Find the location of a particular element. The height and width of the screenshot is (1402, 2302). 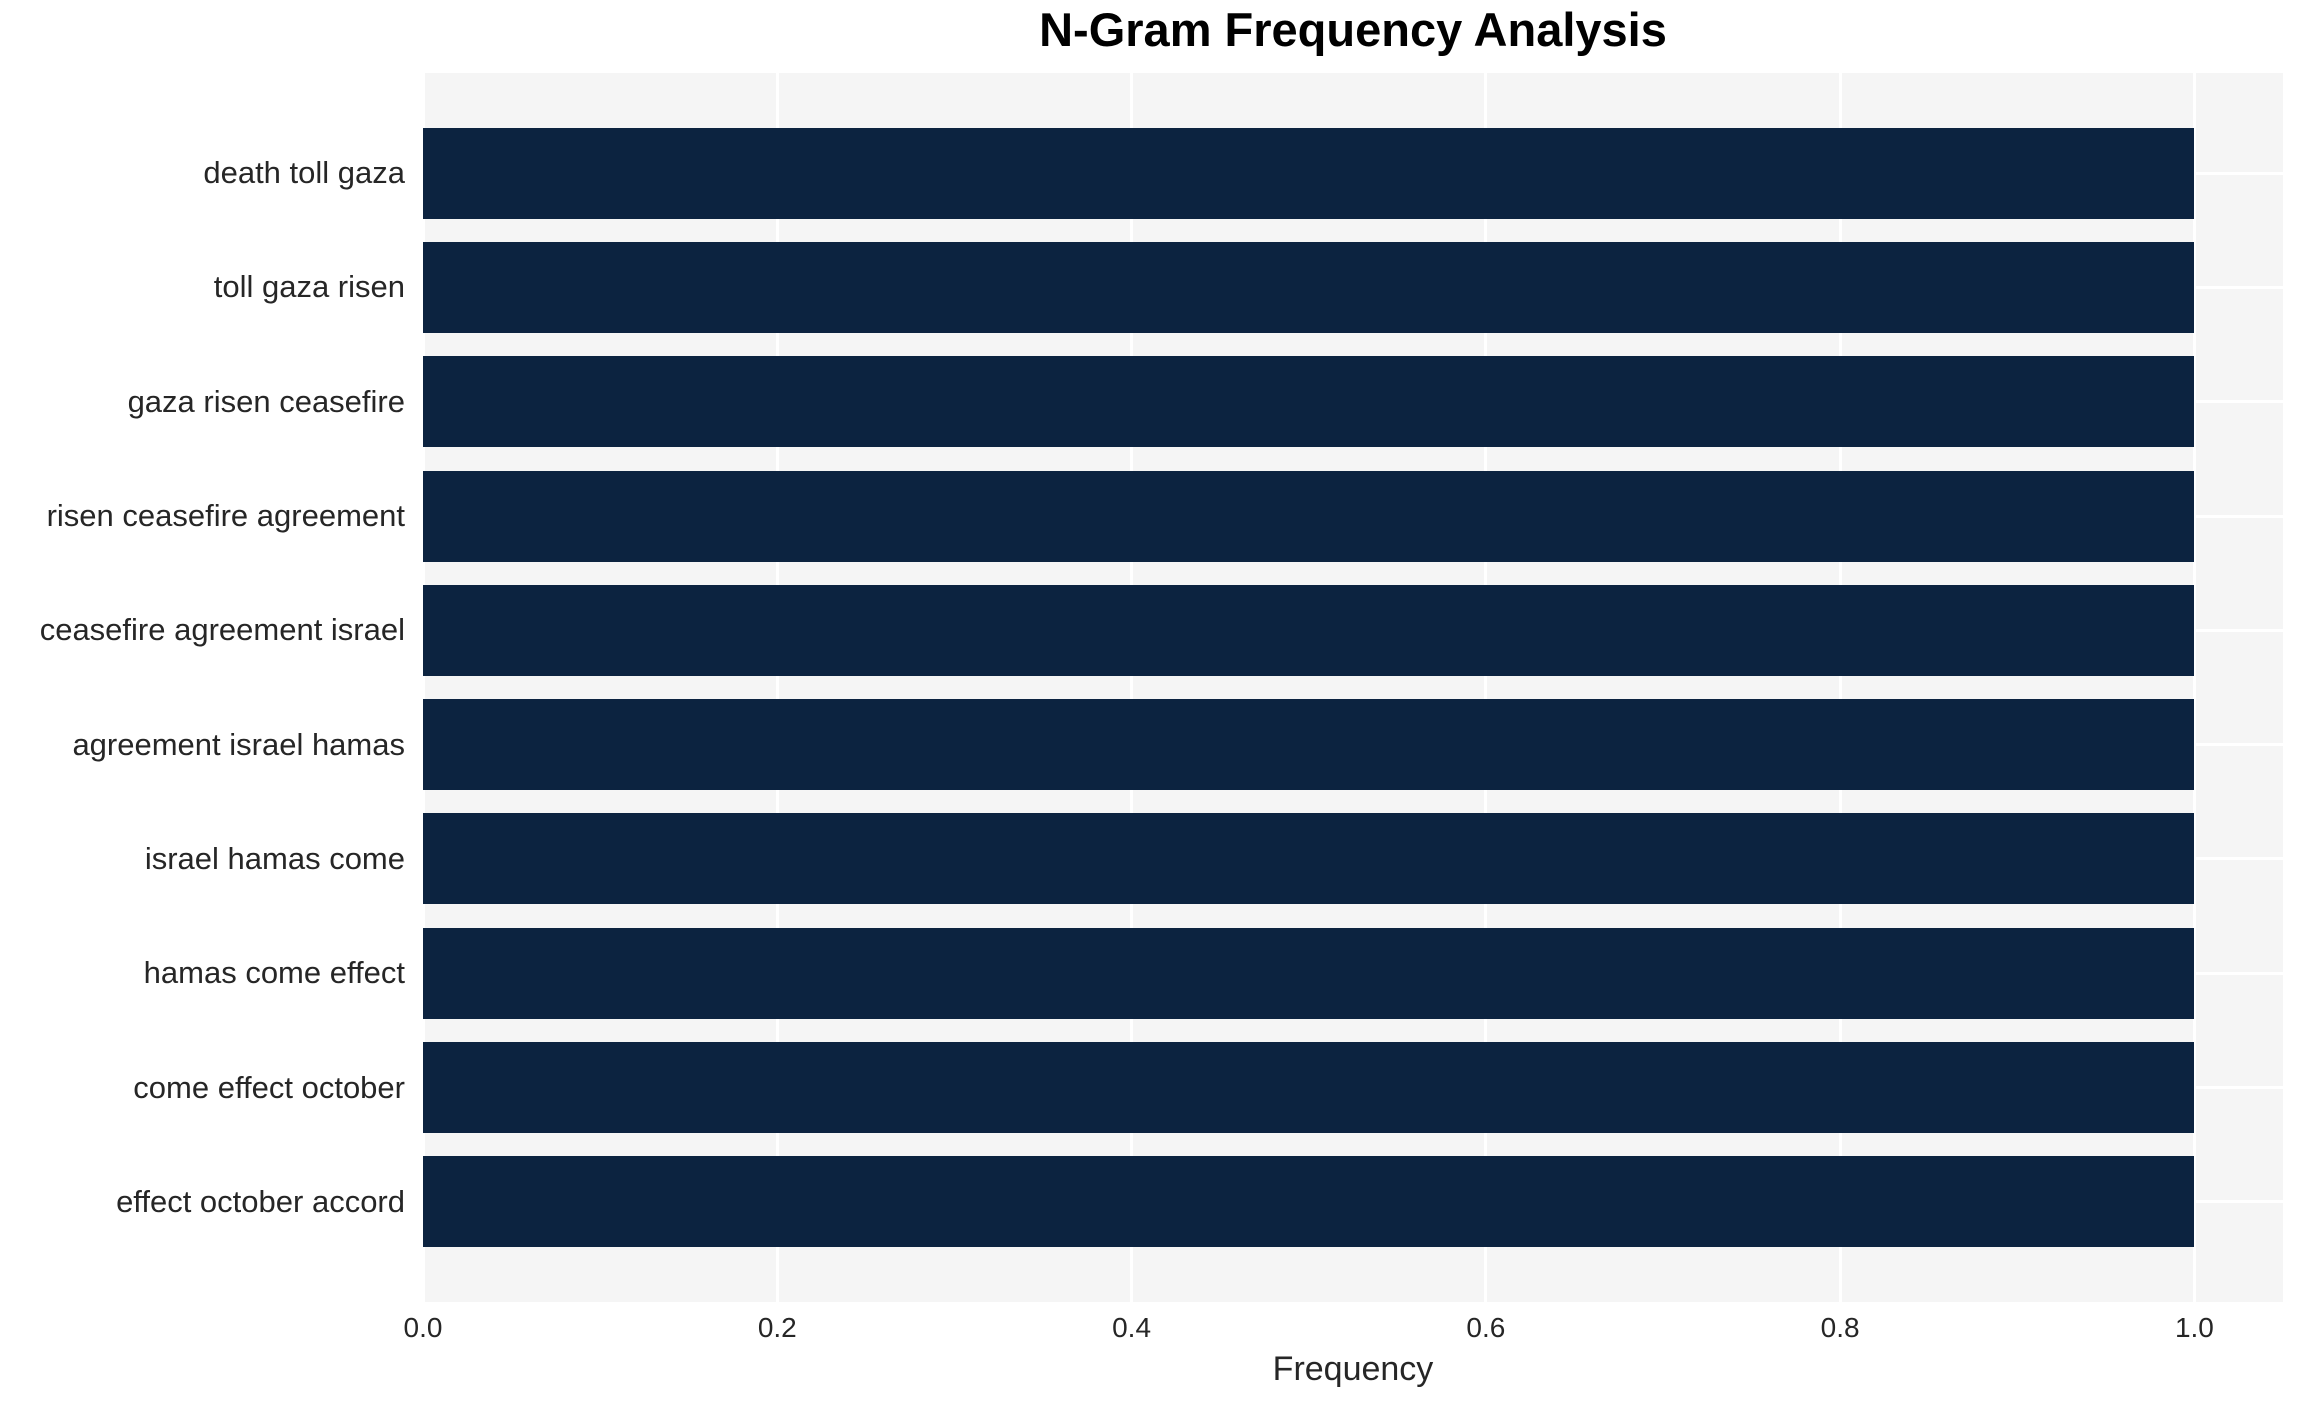

x-tick-label: 0.6 is located at coordinates (1486, 1327).